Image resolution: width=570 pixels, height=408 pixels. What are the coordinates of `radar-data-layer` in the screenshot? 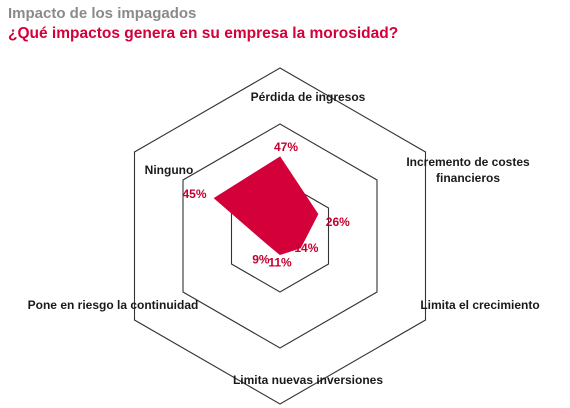 It's located at (266, 206).